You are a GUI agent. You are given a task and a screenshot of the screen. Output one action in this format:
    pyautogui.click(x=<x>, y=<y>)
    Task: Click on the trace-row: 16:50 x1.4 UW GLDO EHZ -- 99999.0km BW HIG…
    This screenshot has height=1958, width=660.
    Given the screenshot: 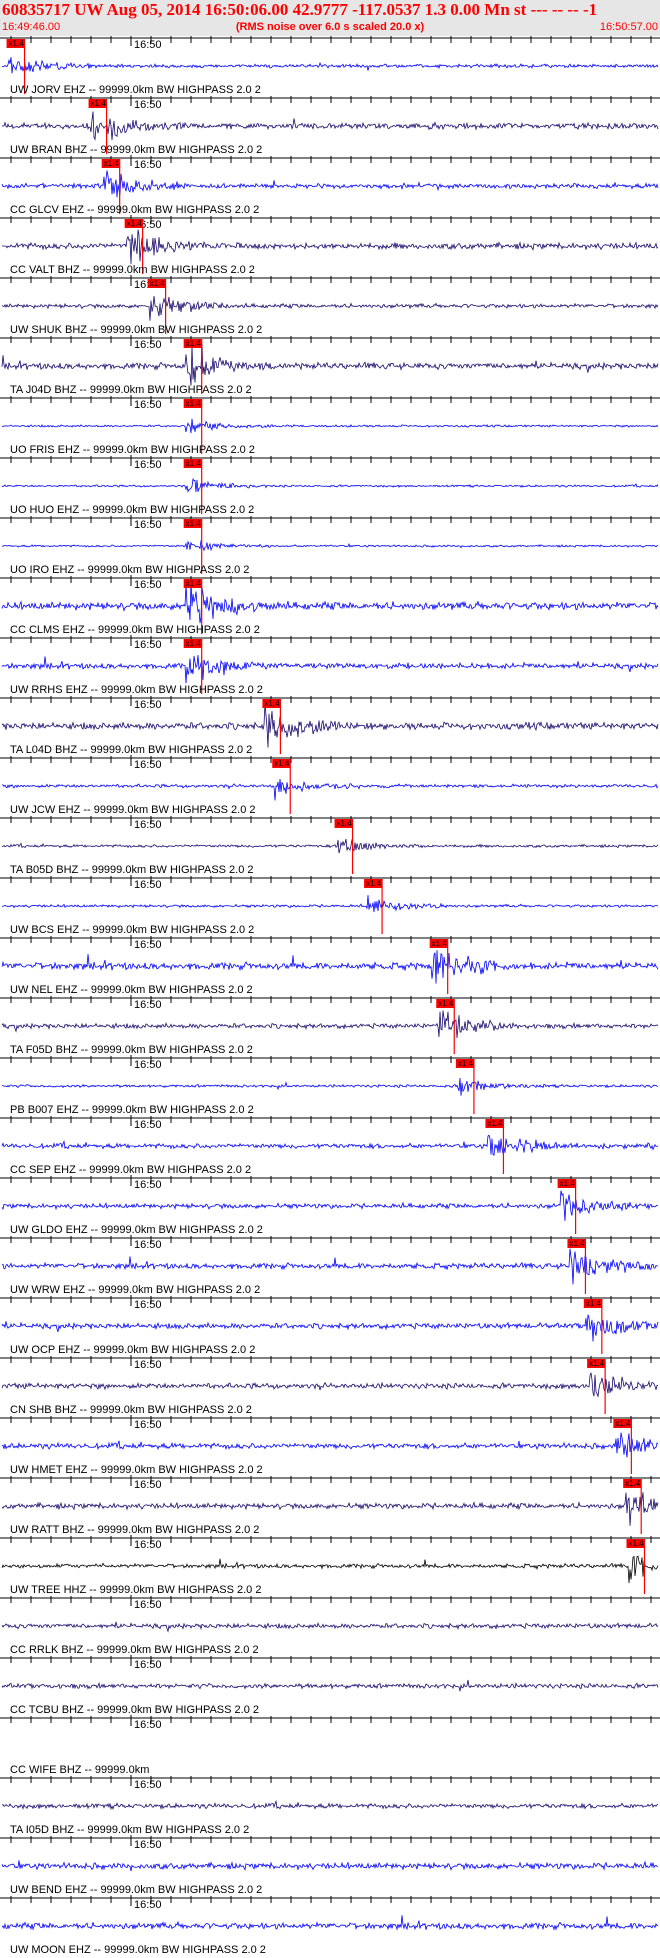 What is the action you would take?
    pyautogui.click(x=330, y=1205)
    